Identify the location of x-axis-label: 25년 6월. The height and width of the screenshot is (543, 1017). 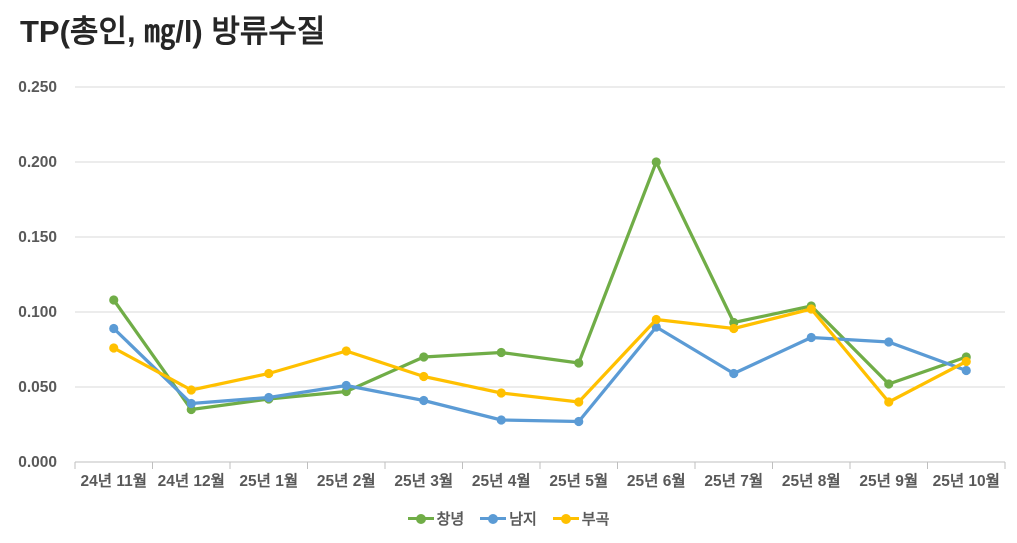
(656, 480).